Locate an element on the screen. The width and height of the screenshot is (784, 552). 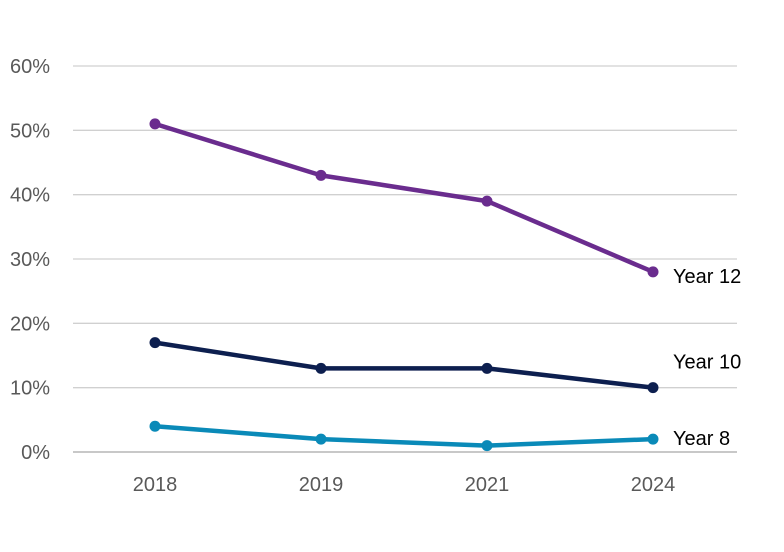
y-tick-label: 0% is located at coordinates (35, 453).